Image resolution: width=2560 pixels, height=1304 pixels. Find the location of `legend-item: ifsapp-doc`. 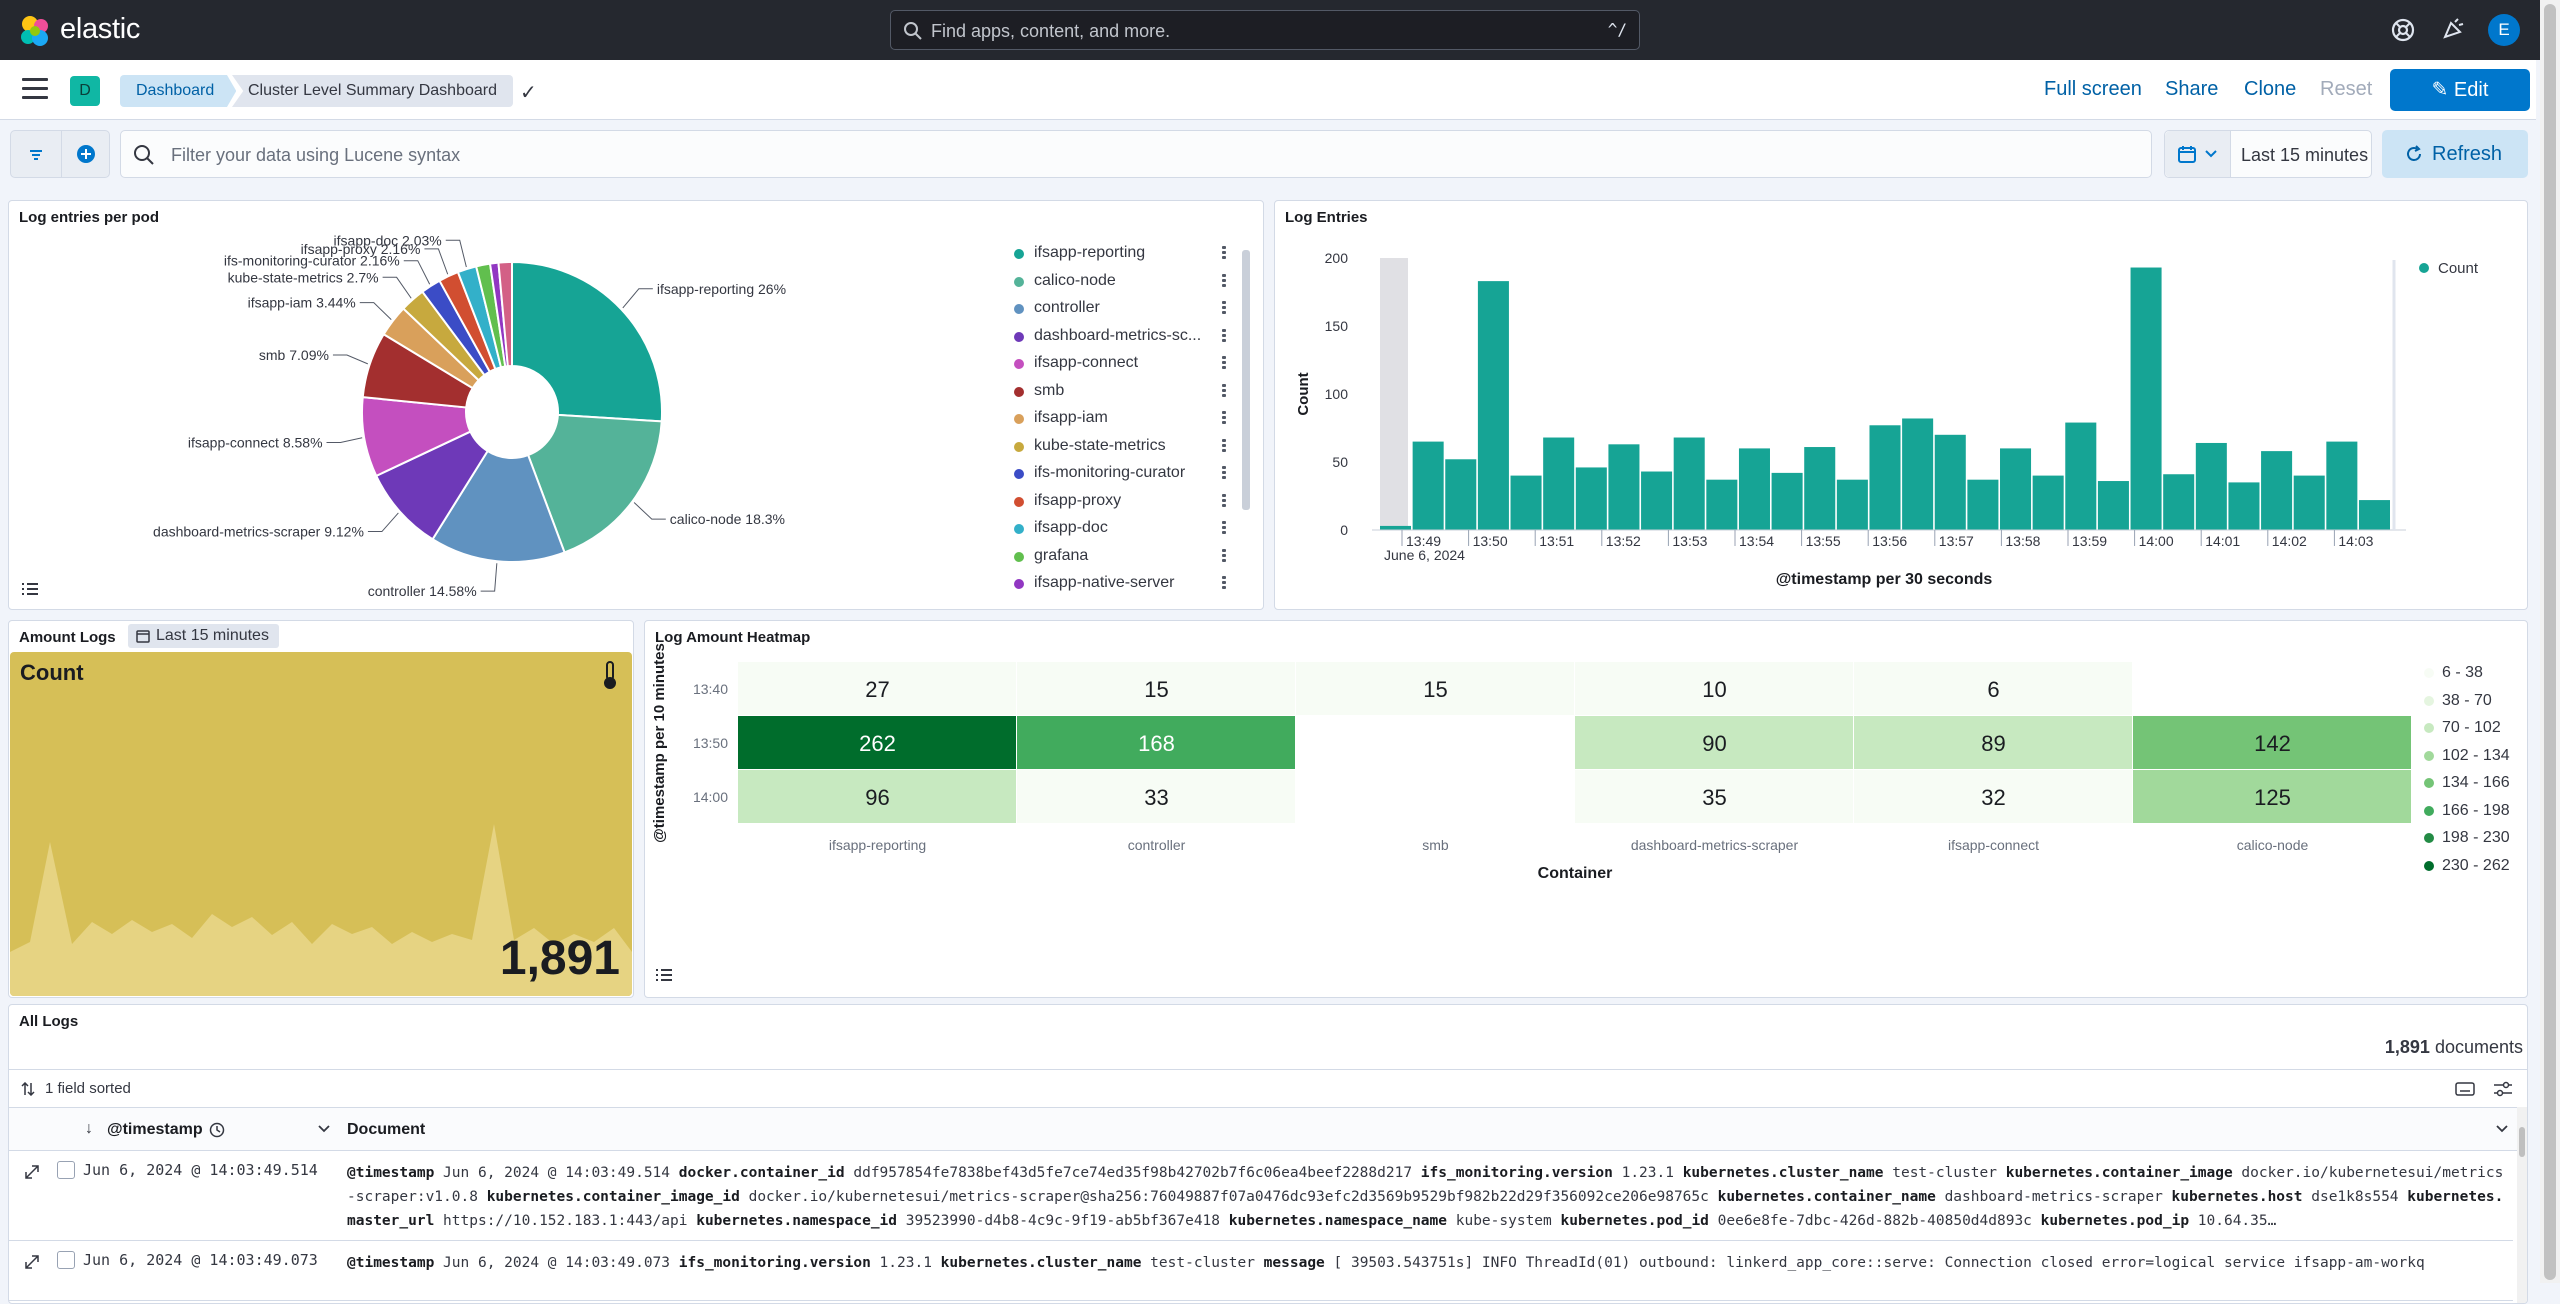

legend-item: ifsapp-doc is located at coordinates (1119, 529).